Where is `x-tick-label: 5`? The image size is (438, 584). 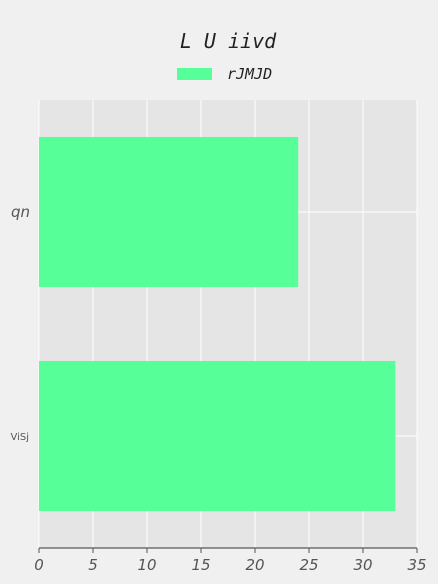
x-tick-label: 5 is located at coordinates (93, 565).